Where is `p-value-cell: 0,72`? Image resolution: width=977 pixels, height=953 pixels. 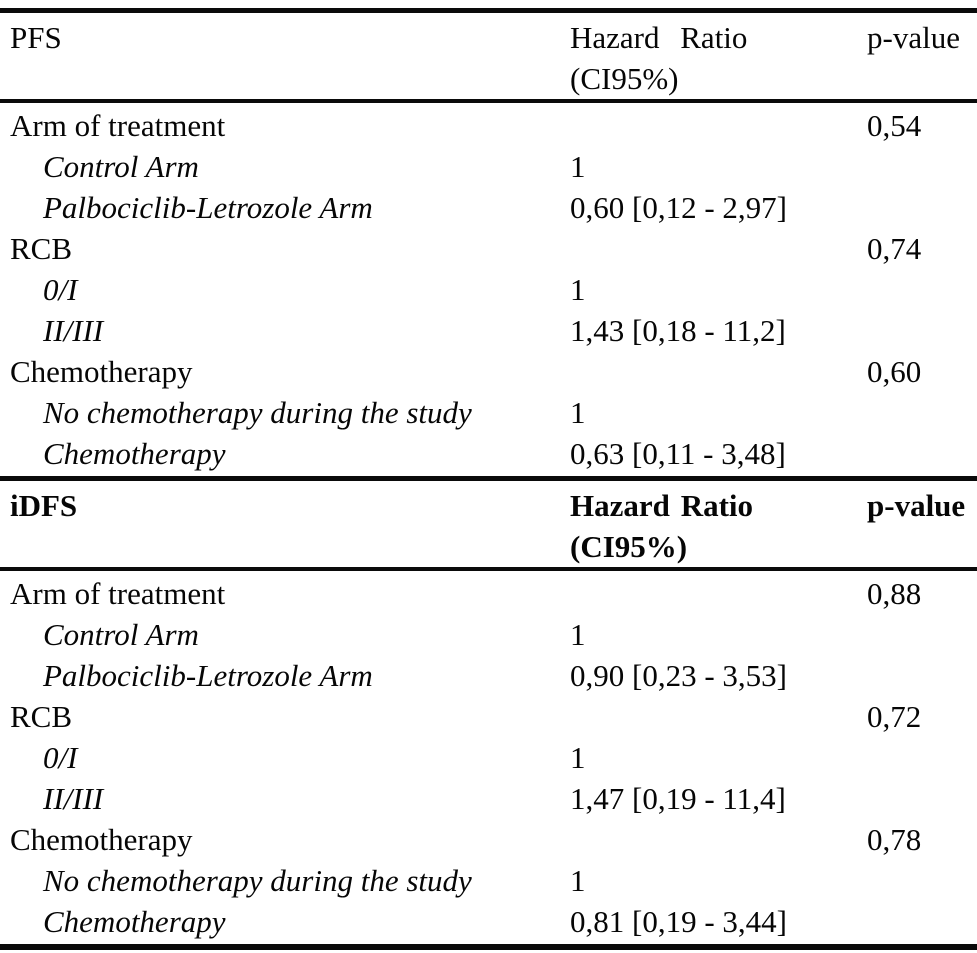 p-value-cell: 0,72 is located at coordinates (894, 716).